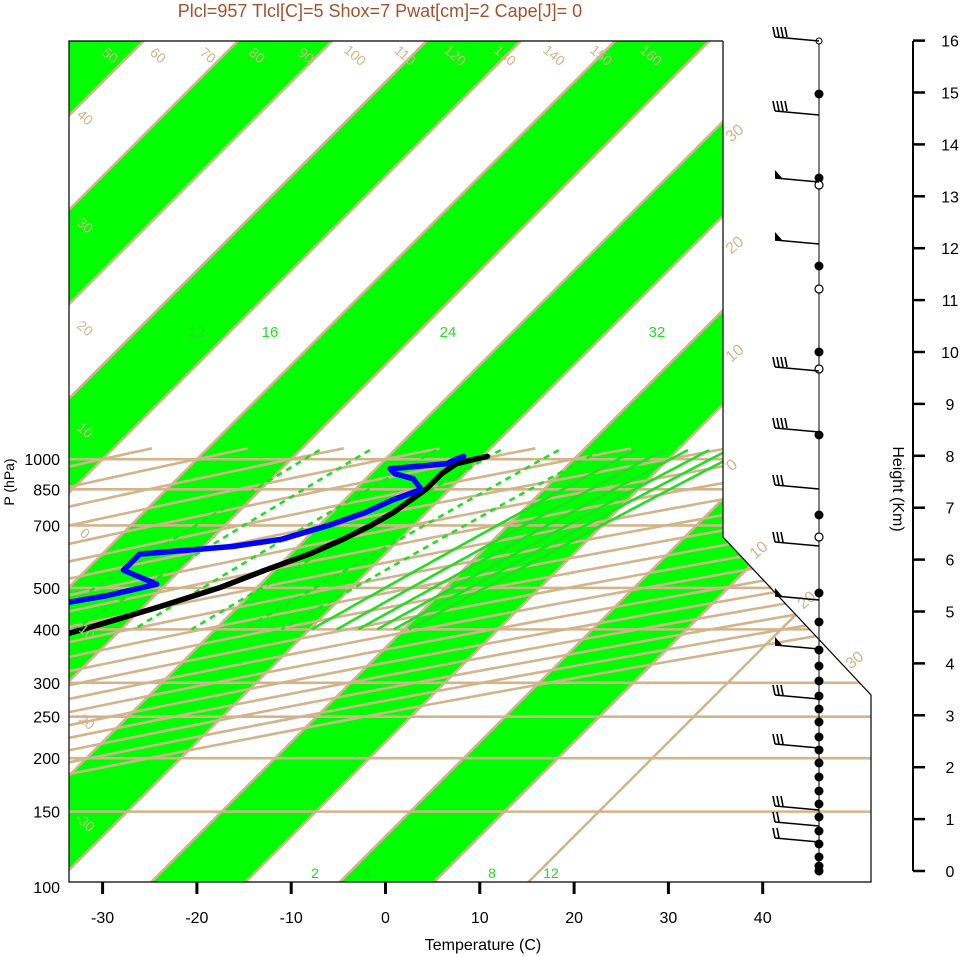  Describe the element at coordinates (950, 405) in the screenshot. I see `height-tick-label: 9` at that location.